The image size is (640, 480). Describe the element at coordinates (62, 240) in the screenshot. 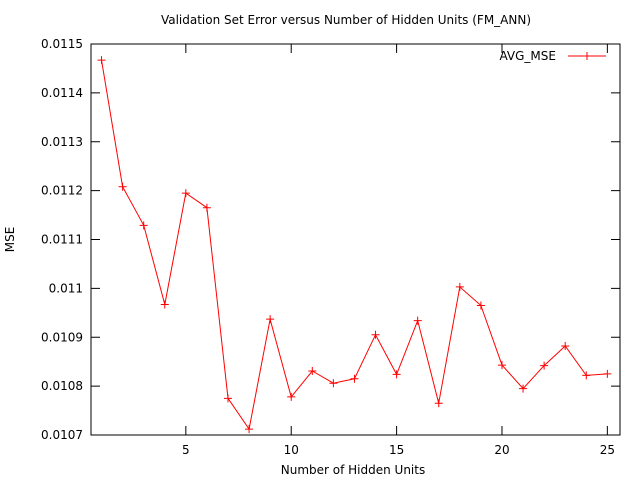

I see `y-tick-label: 0.0111` at that location.